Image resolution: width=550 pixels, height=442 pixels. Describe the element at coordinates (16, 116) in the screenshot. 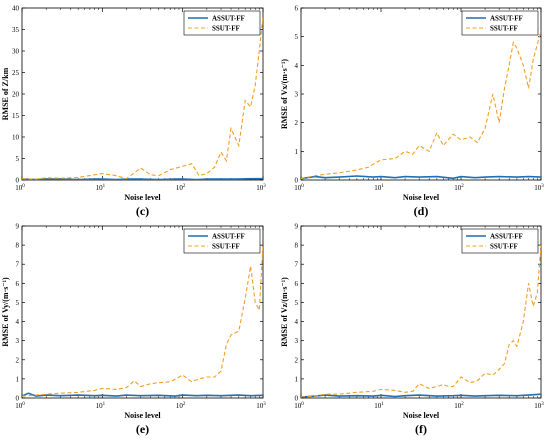

I see `y-tick-label: 15` at that location.